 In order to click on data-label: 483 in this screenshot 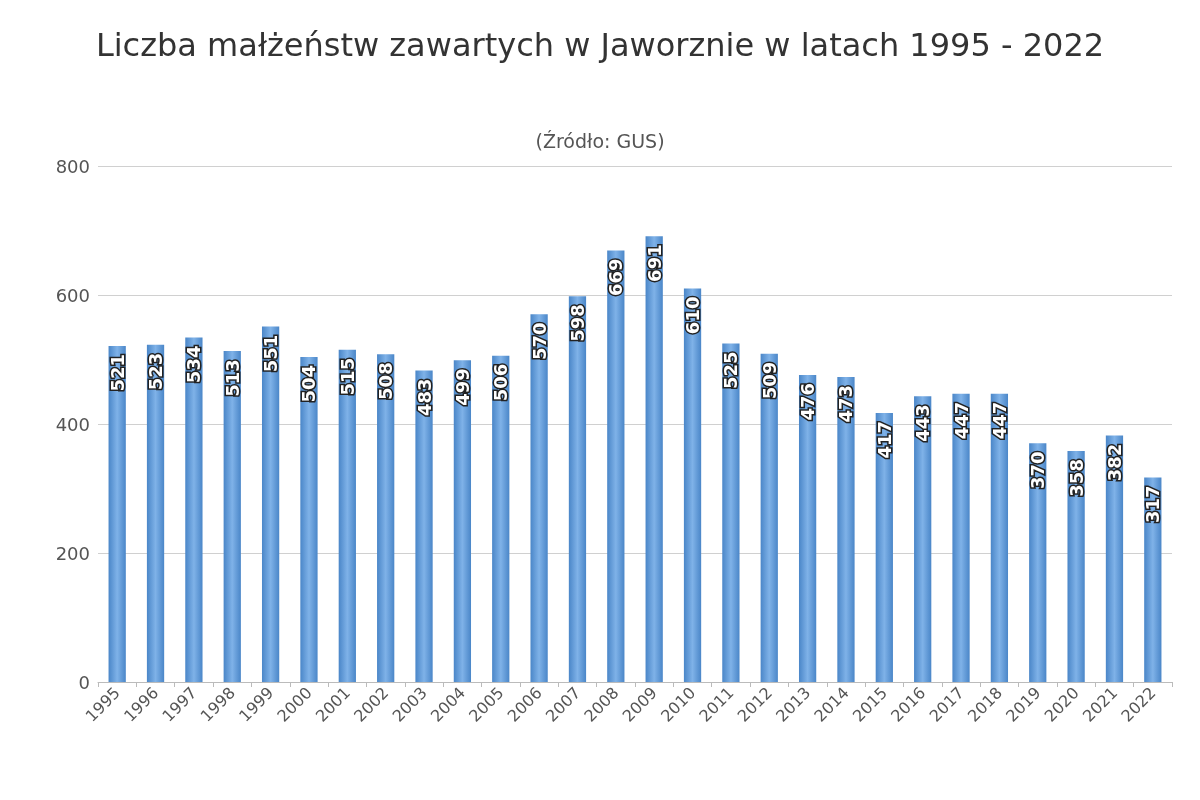, I will do `click(424, 397)`.